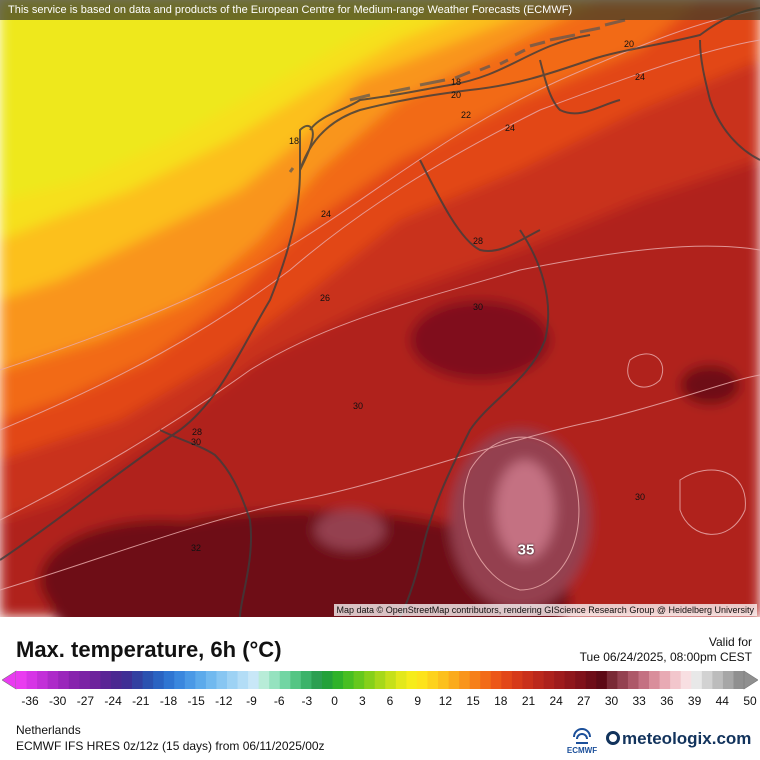 This screenshot has height=760, width=760. Describe the element at coordinates (694, 701) in the screenshot. I see `scale-tick-label: 39` at that location.